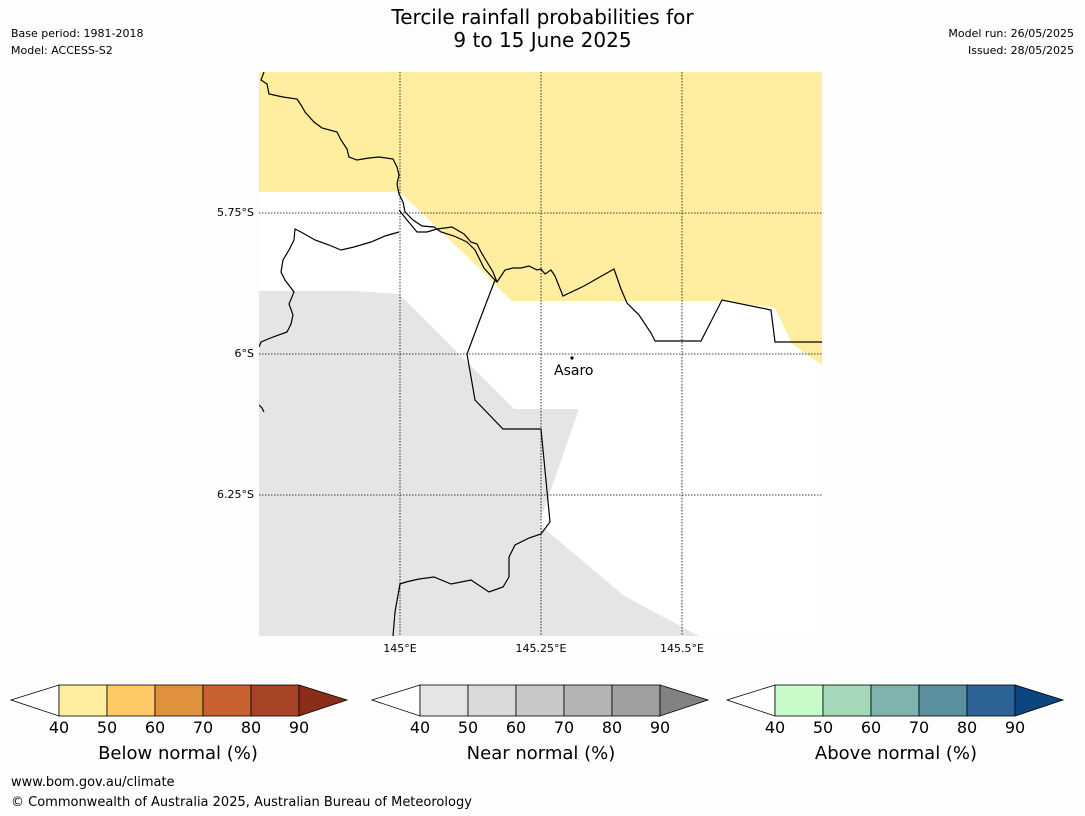  Describe the element at coordinates (542, 40) in the screenshot. I see `title-line-2: 9 to 15 June 2025` at that location.